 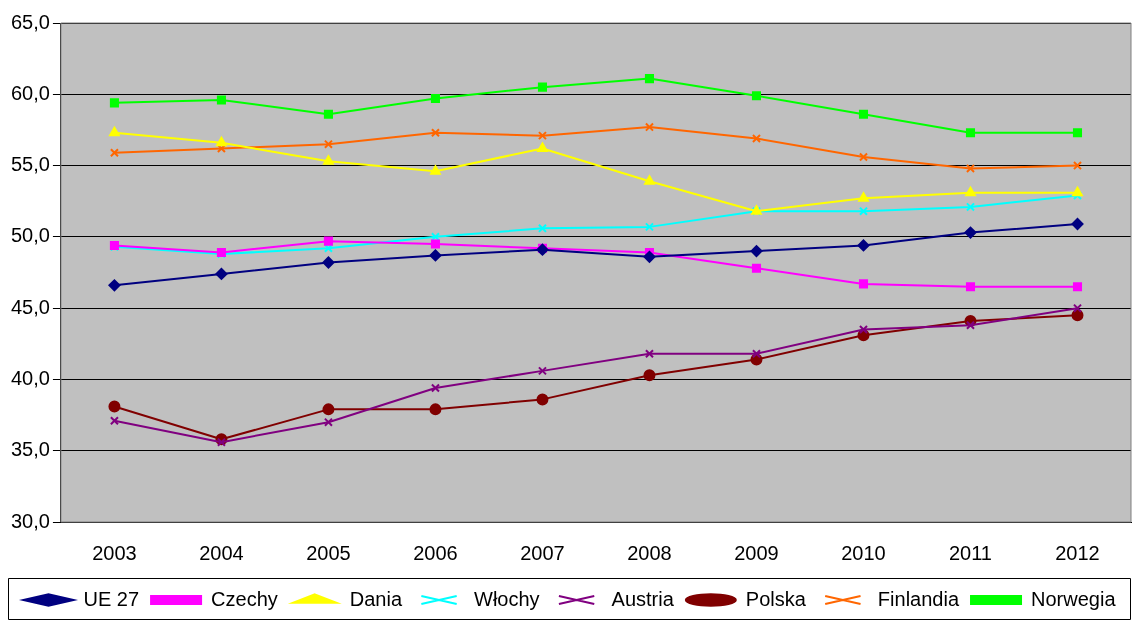 I want to click on y-tick-label: 45,0, so click(x=30, y=306).